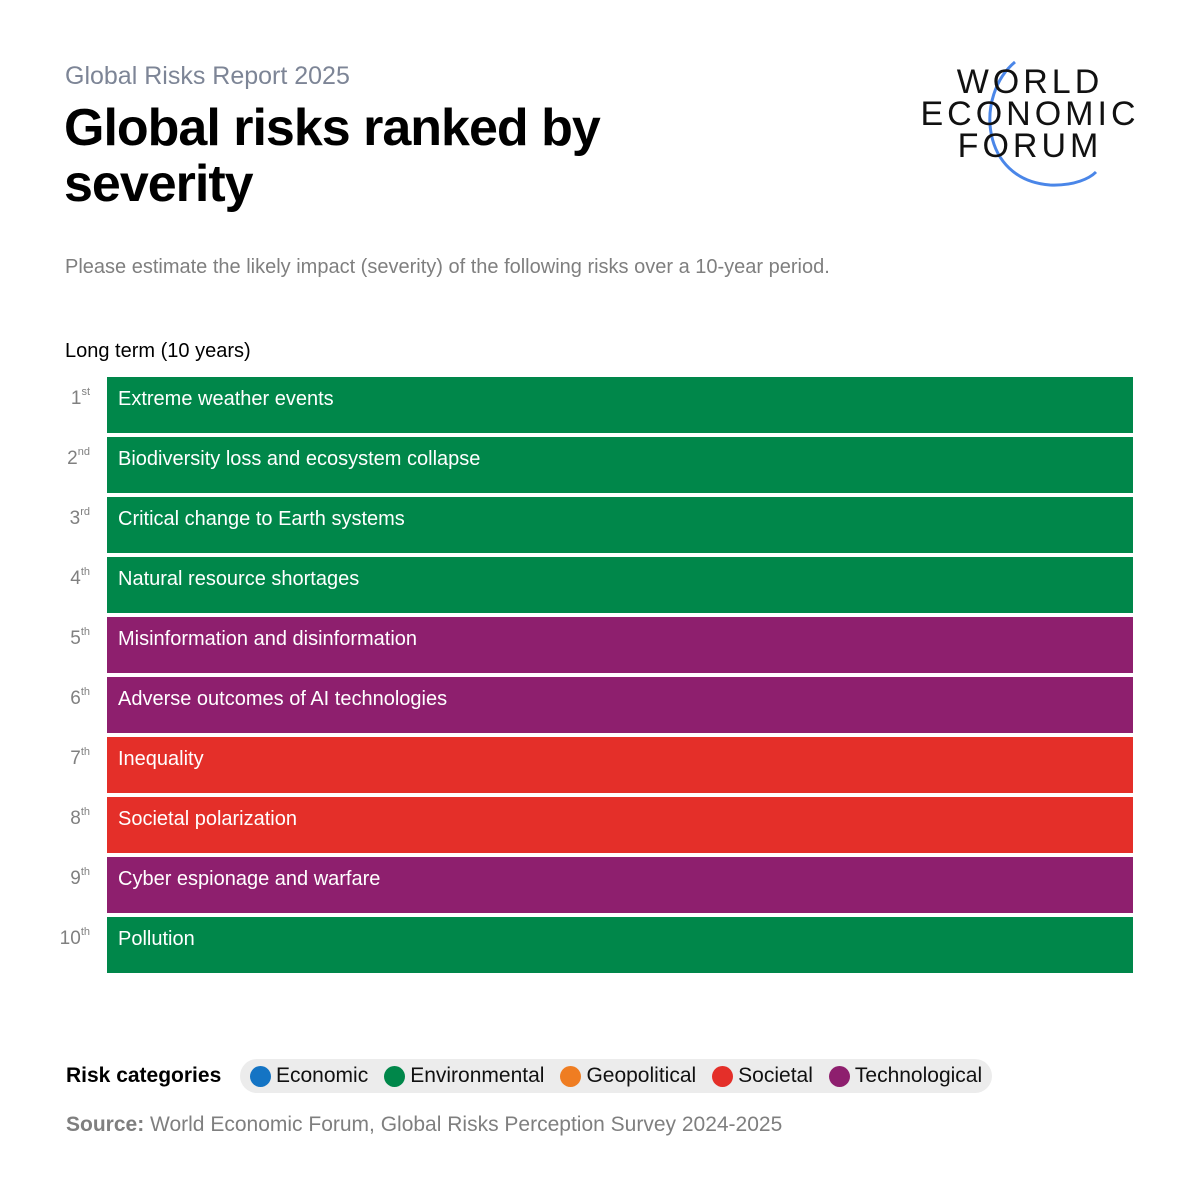  Describe the element at coordinates (620, 705) in the screenshot. I see `risk-bar: Adverse outcomes of AI technologies` at that location.